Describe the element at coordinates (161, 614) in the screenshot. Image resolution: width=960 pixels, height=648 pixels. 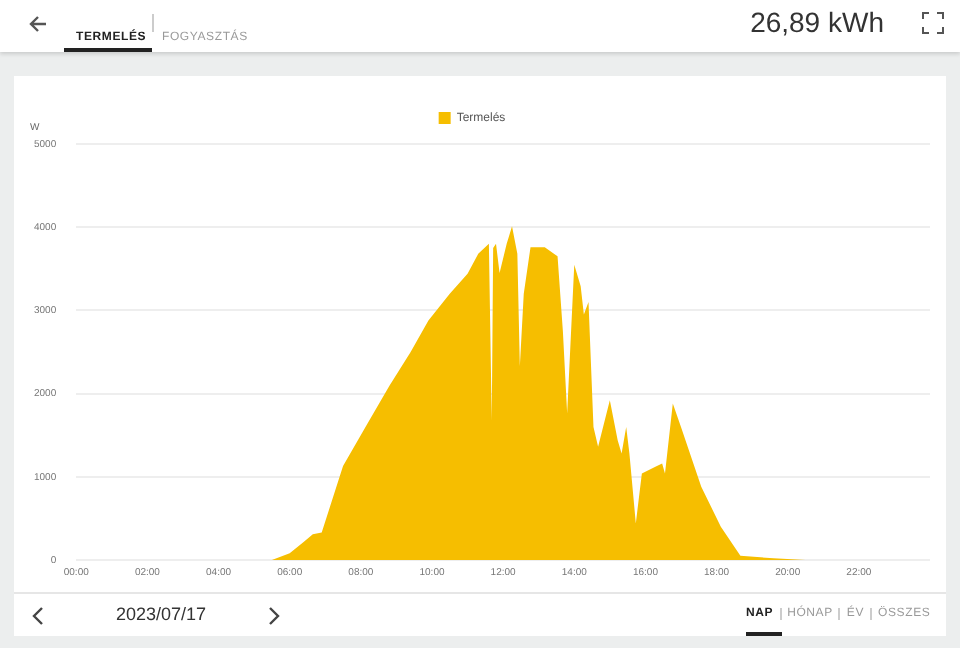
I see `text: 2023/07/17` at that location.